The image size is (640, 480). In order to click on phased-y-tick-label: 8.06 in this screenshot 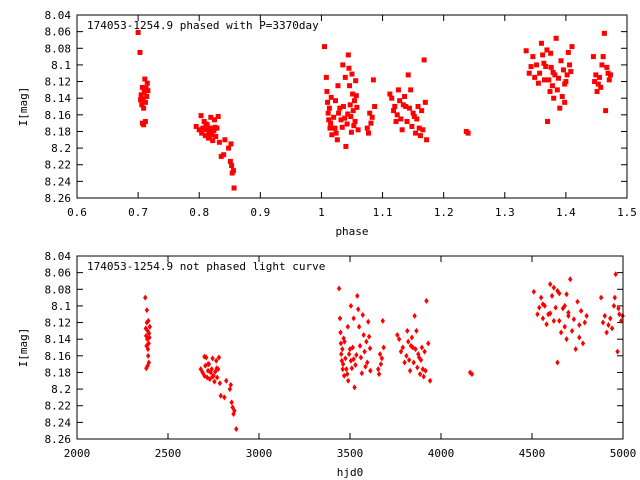, I will do `click(58, 32)`.